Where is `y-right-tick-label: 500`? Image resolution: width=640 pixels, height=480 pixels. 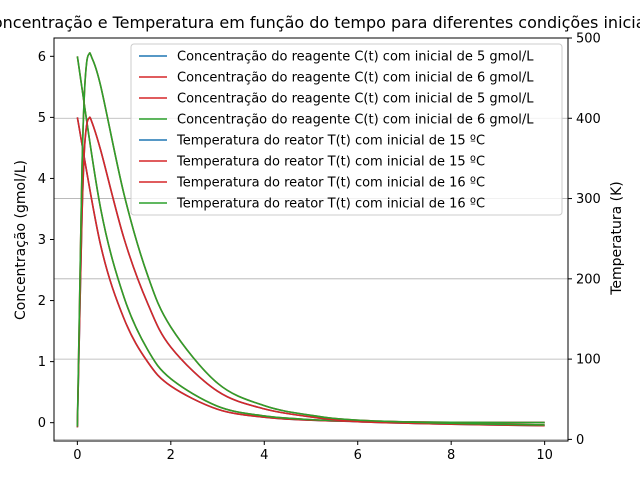 y-right-tick-label: 500 is located at coordinates (588, 39).